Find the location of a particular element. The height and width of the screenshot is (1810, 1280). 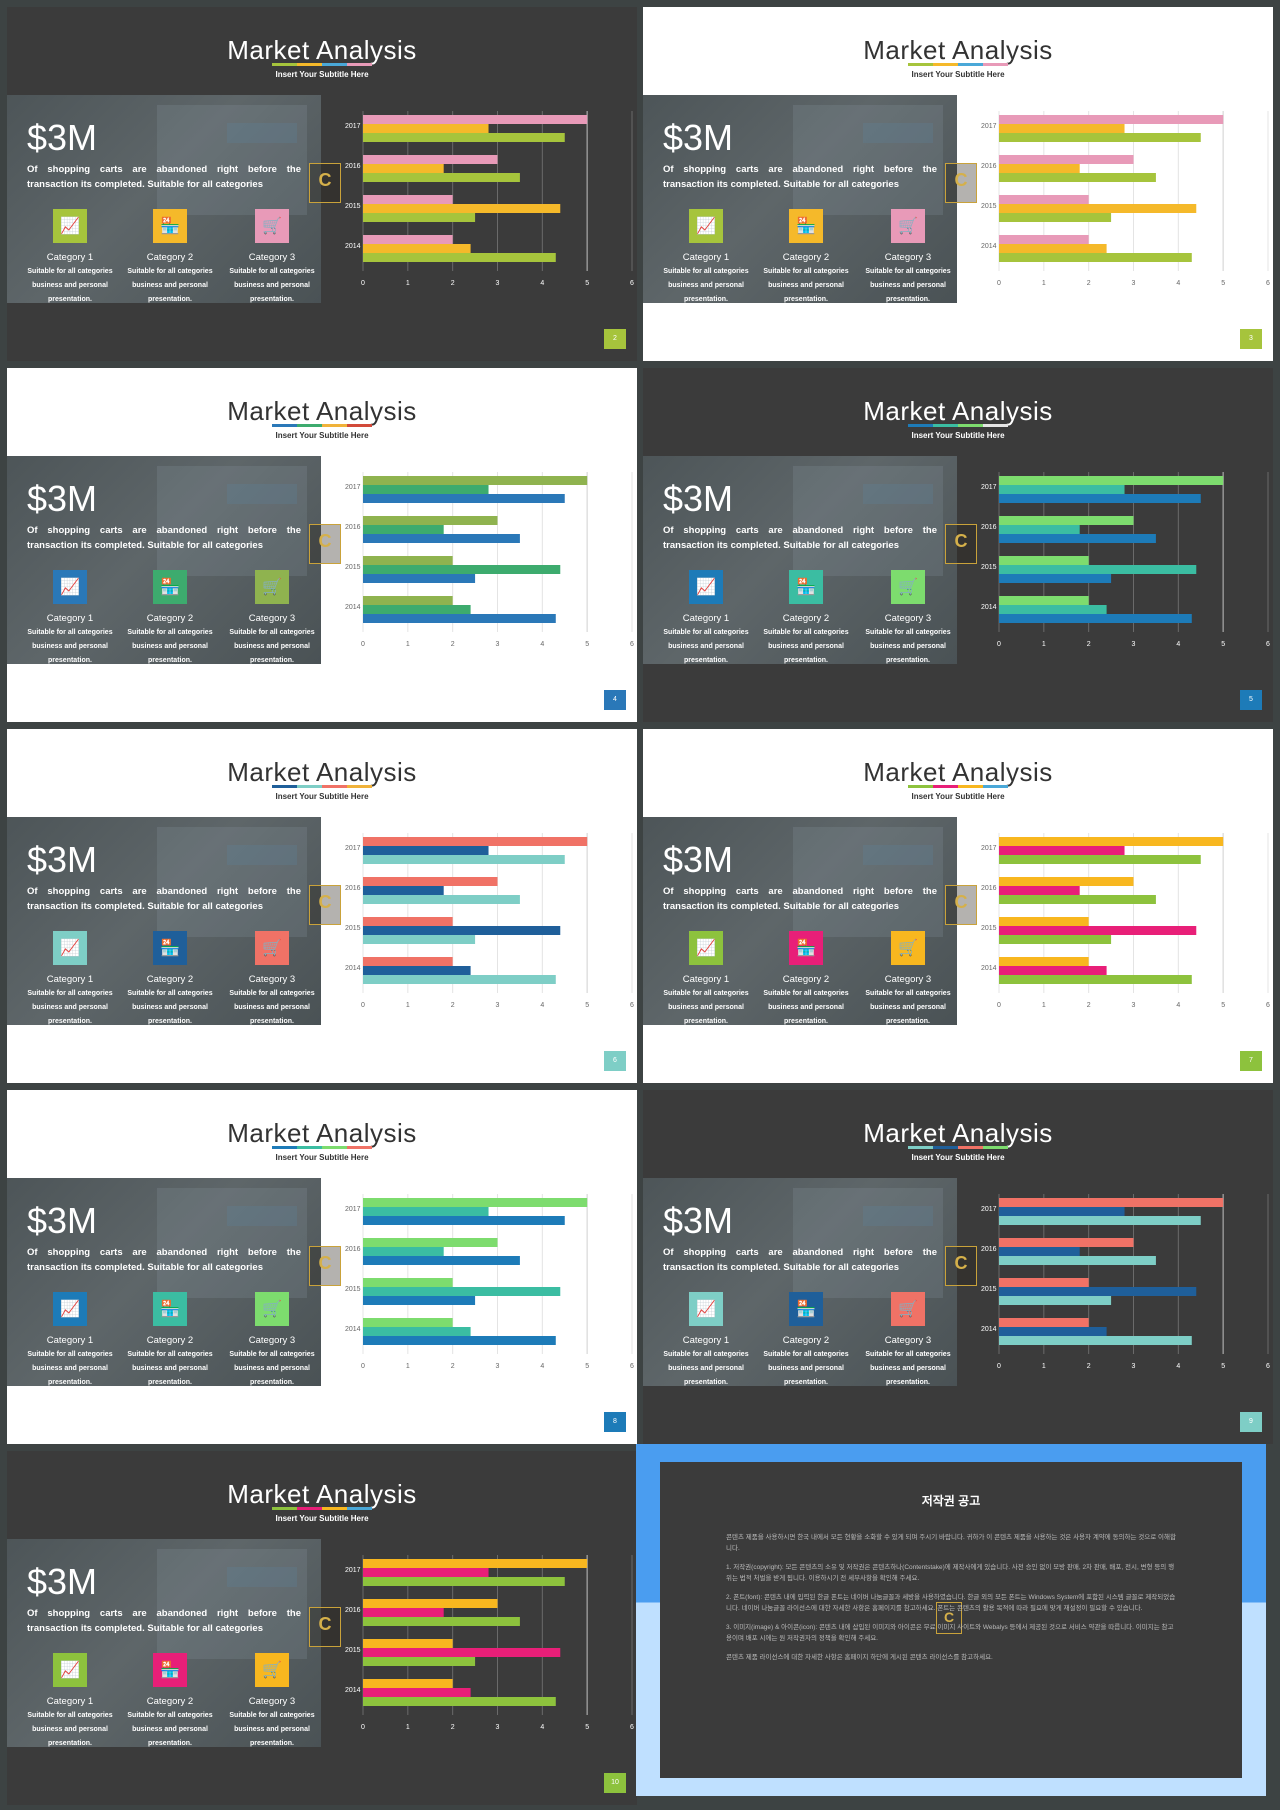

chart-icon: 📈 is located at coordinates (70, 1309).